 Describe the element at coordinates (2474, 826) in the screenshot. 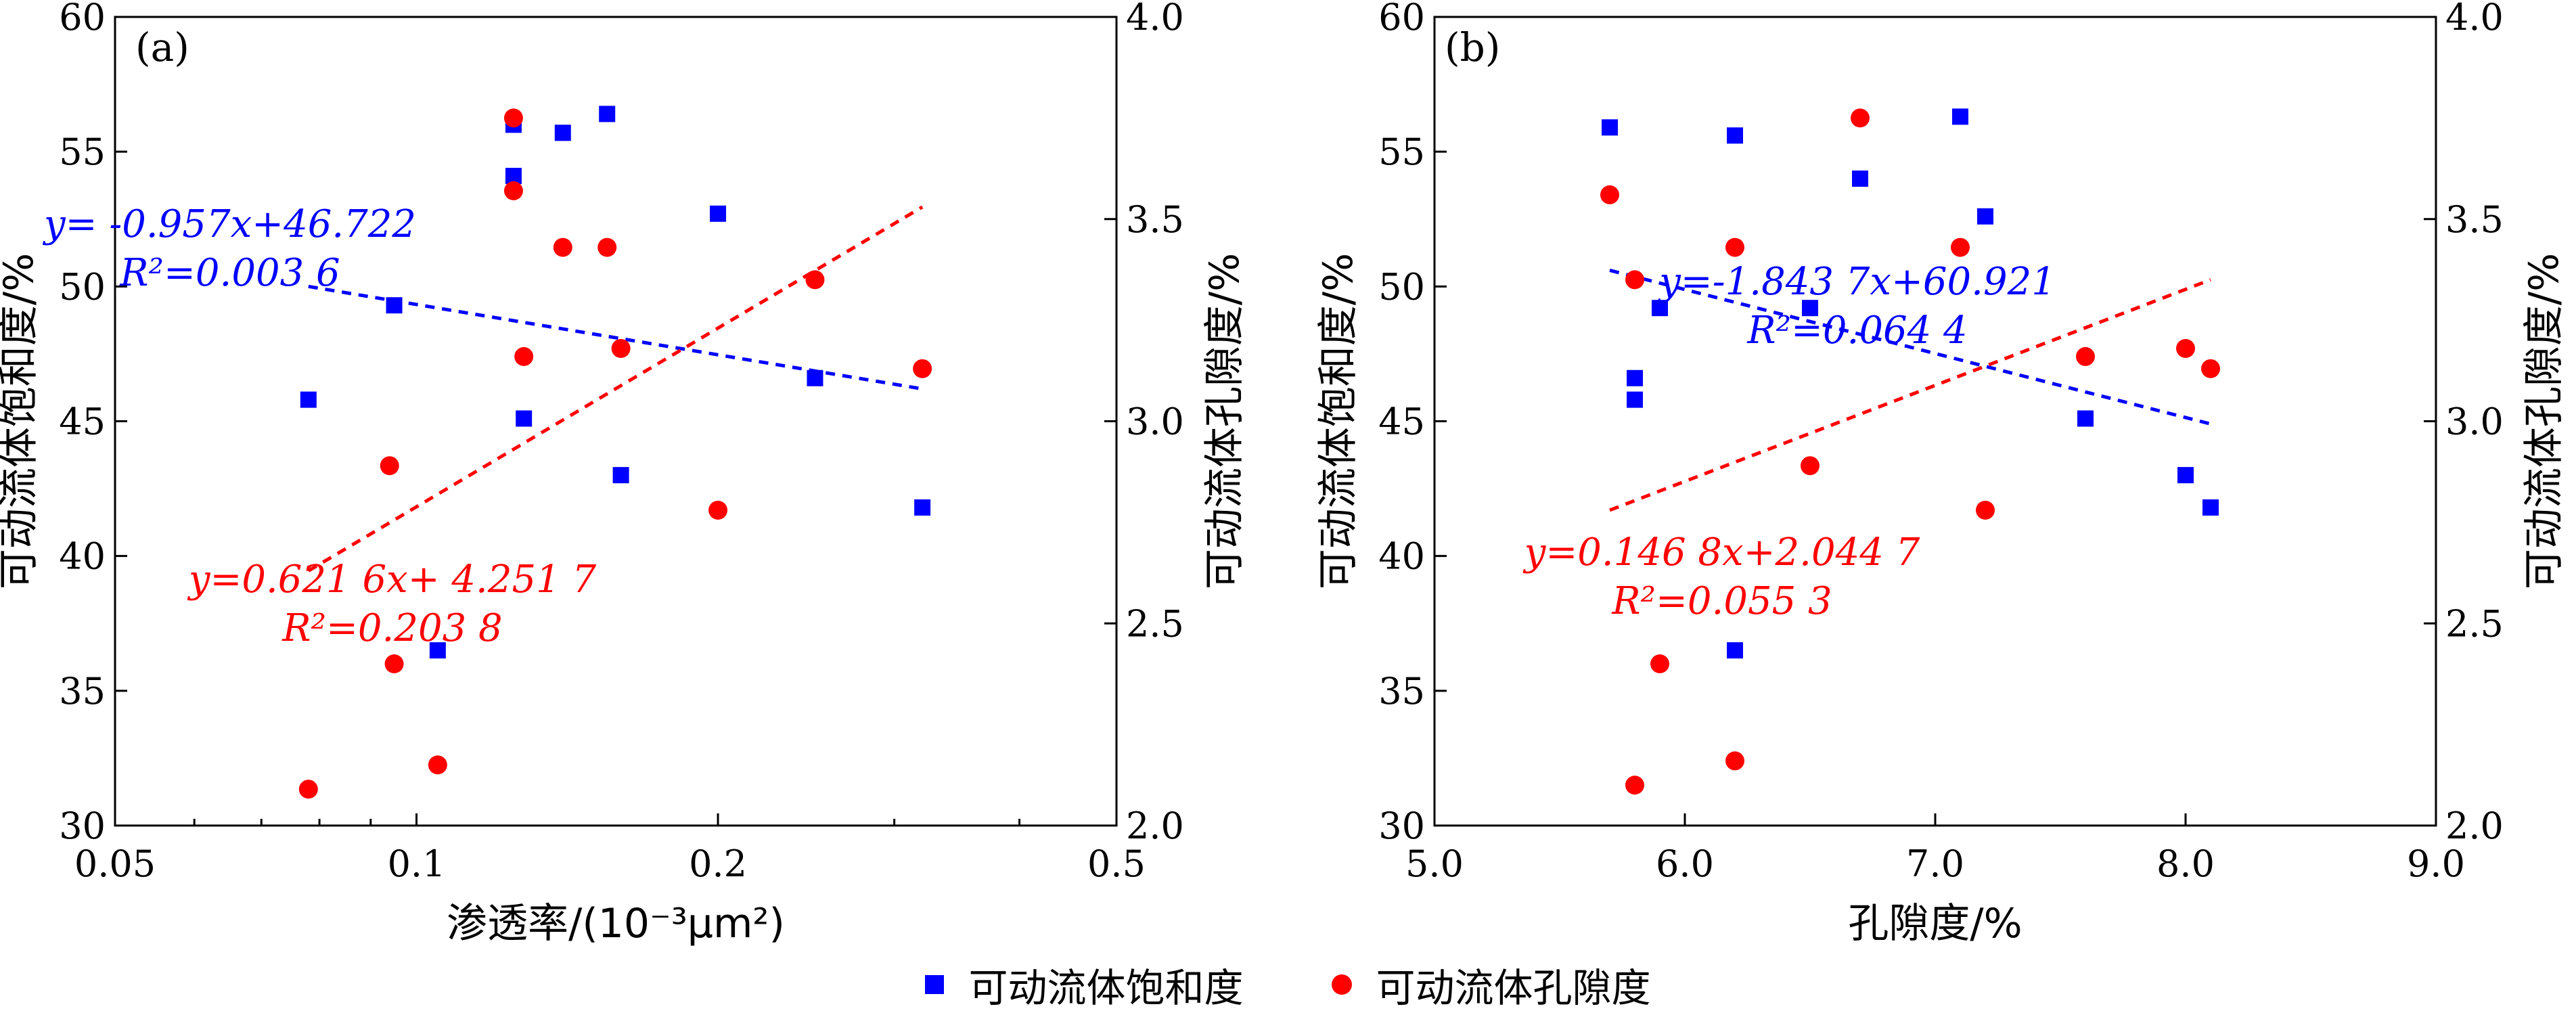

I see `panel-b-right-y-tick-label: 2.0` at that location.